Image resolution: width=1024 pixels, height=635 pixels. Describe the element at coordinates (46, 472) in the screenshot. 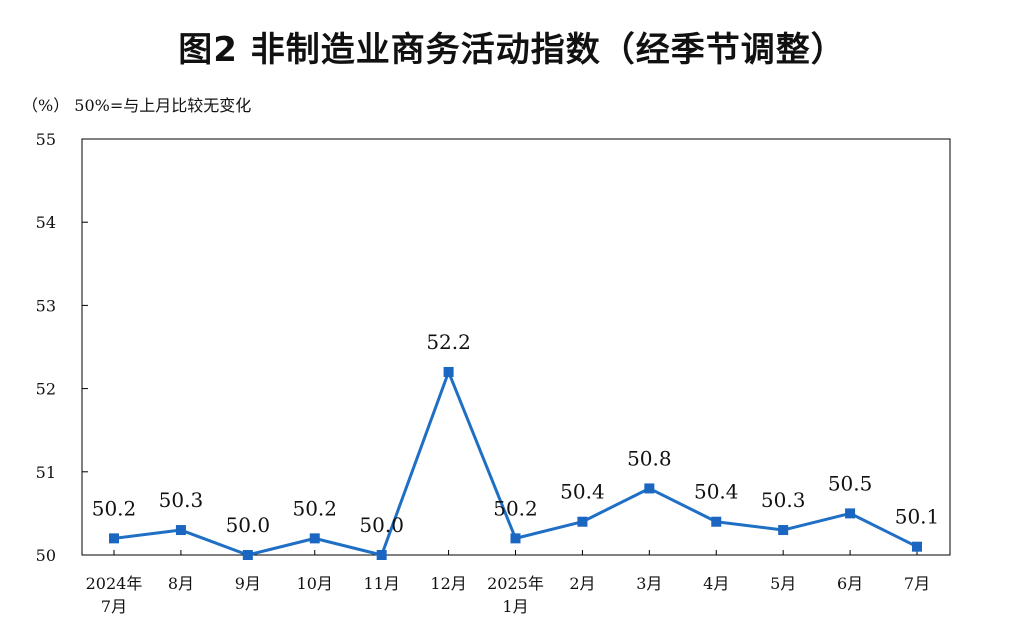

I see `y-tick-label: 51` at that location.